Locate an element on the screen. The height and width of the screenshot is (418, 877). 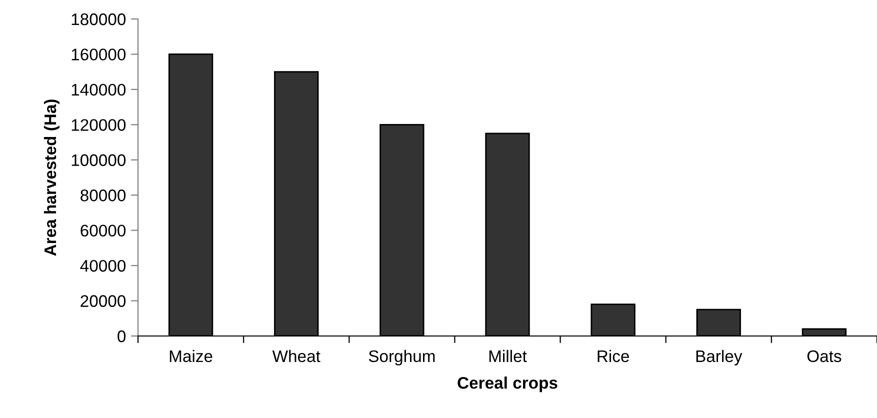
y-tick-label: 100000 is located at coordinates (99, 160).